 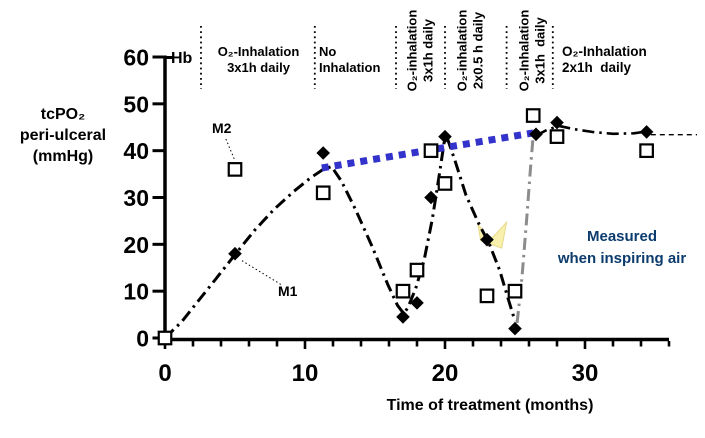 I want to click on y-tick-label: 10, so click(x=136, y=292).